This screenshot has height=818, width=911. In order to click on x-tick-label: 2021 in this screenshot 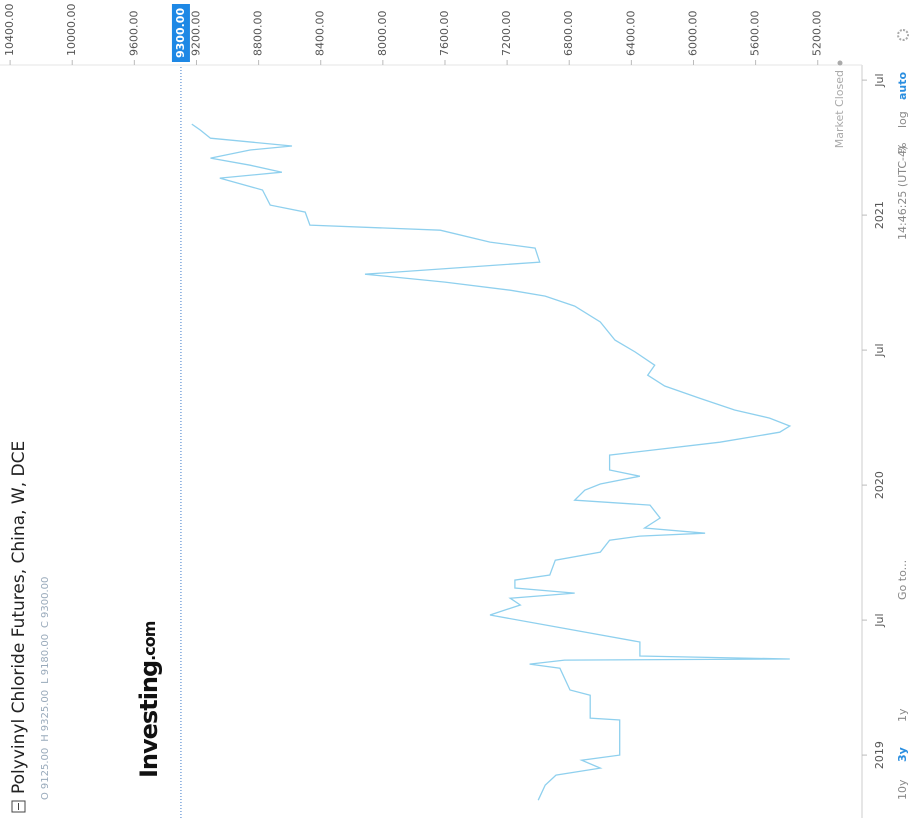, I will do `click(879, 215)`.